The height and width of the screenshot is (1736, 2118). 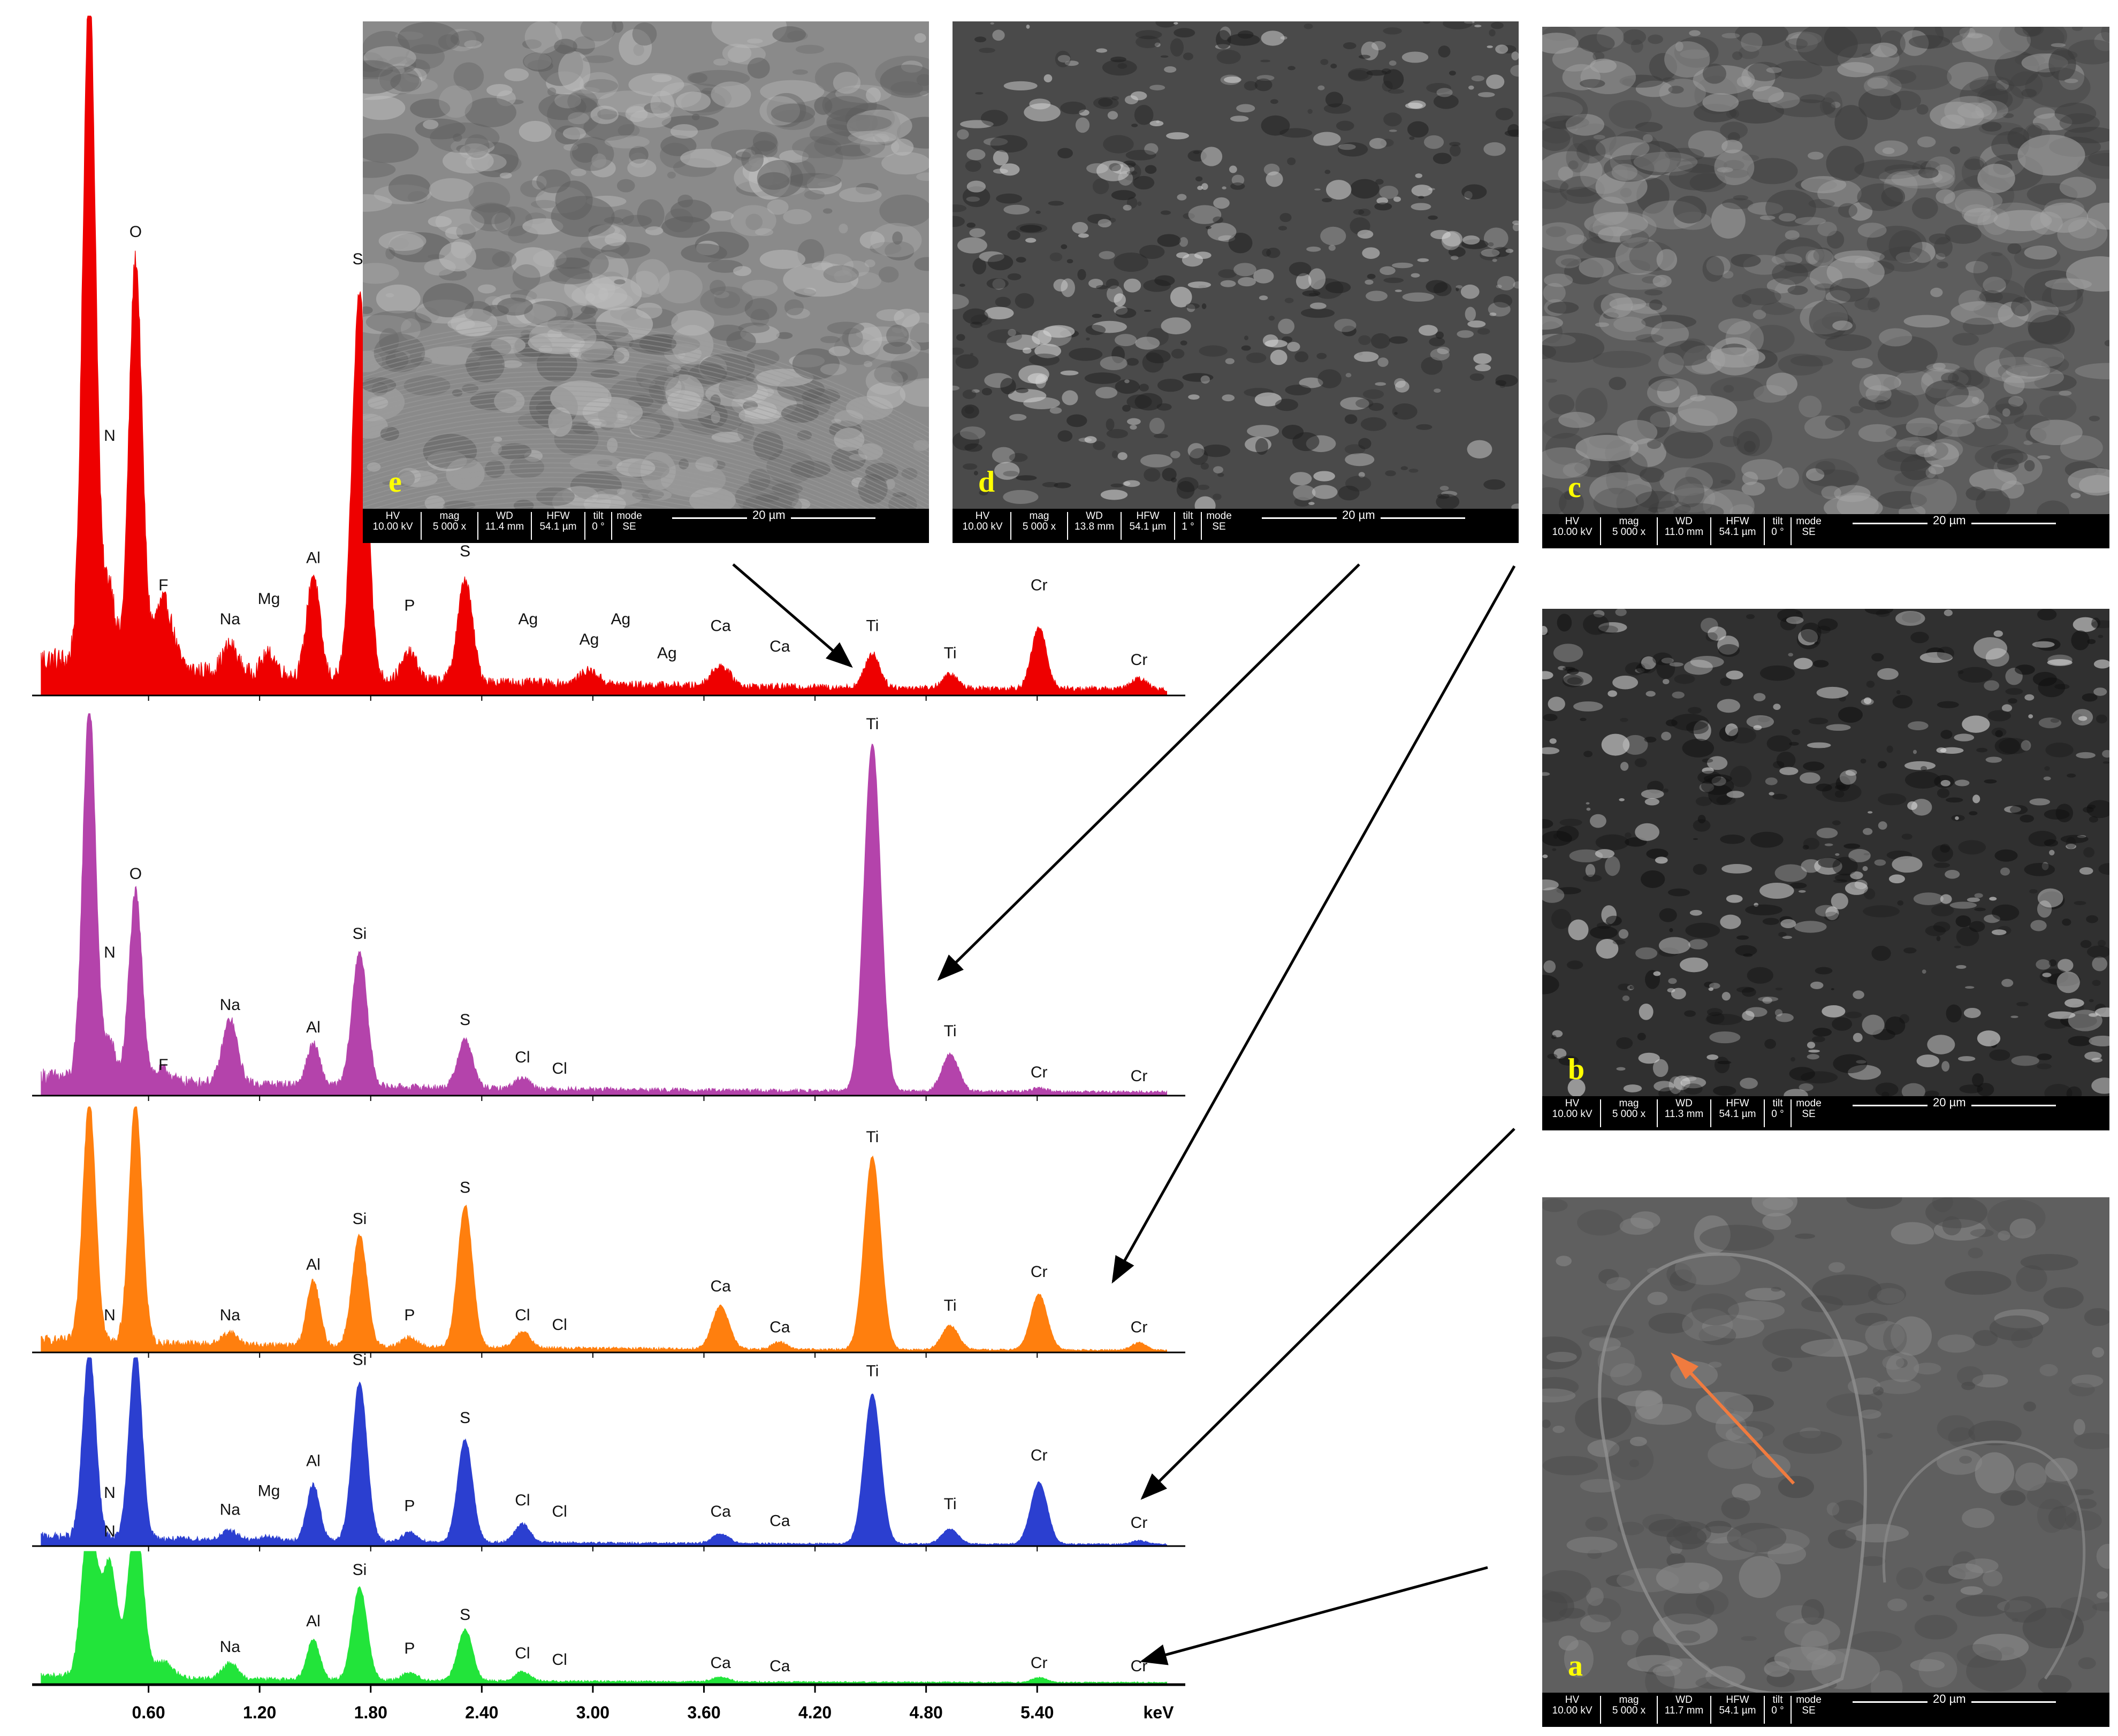 What do you see at coordinates (1039, 516) in the screenshot?
I see `info-mag-label: mag` at bounding box center [1039, 516].